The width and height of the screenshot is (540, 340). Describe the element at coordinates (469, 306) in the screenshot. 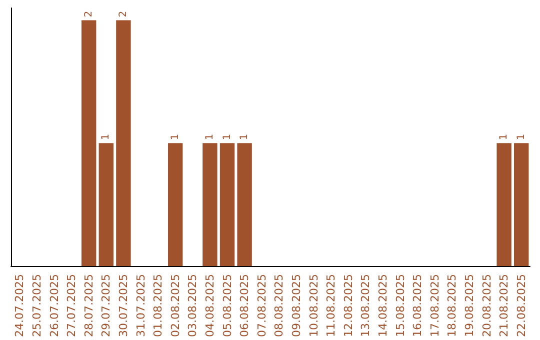

I see `x-tick-label: 19.08.2025` at that location.